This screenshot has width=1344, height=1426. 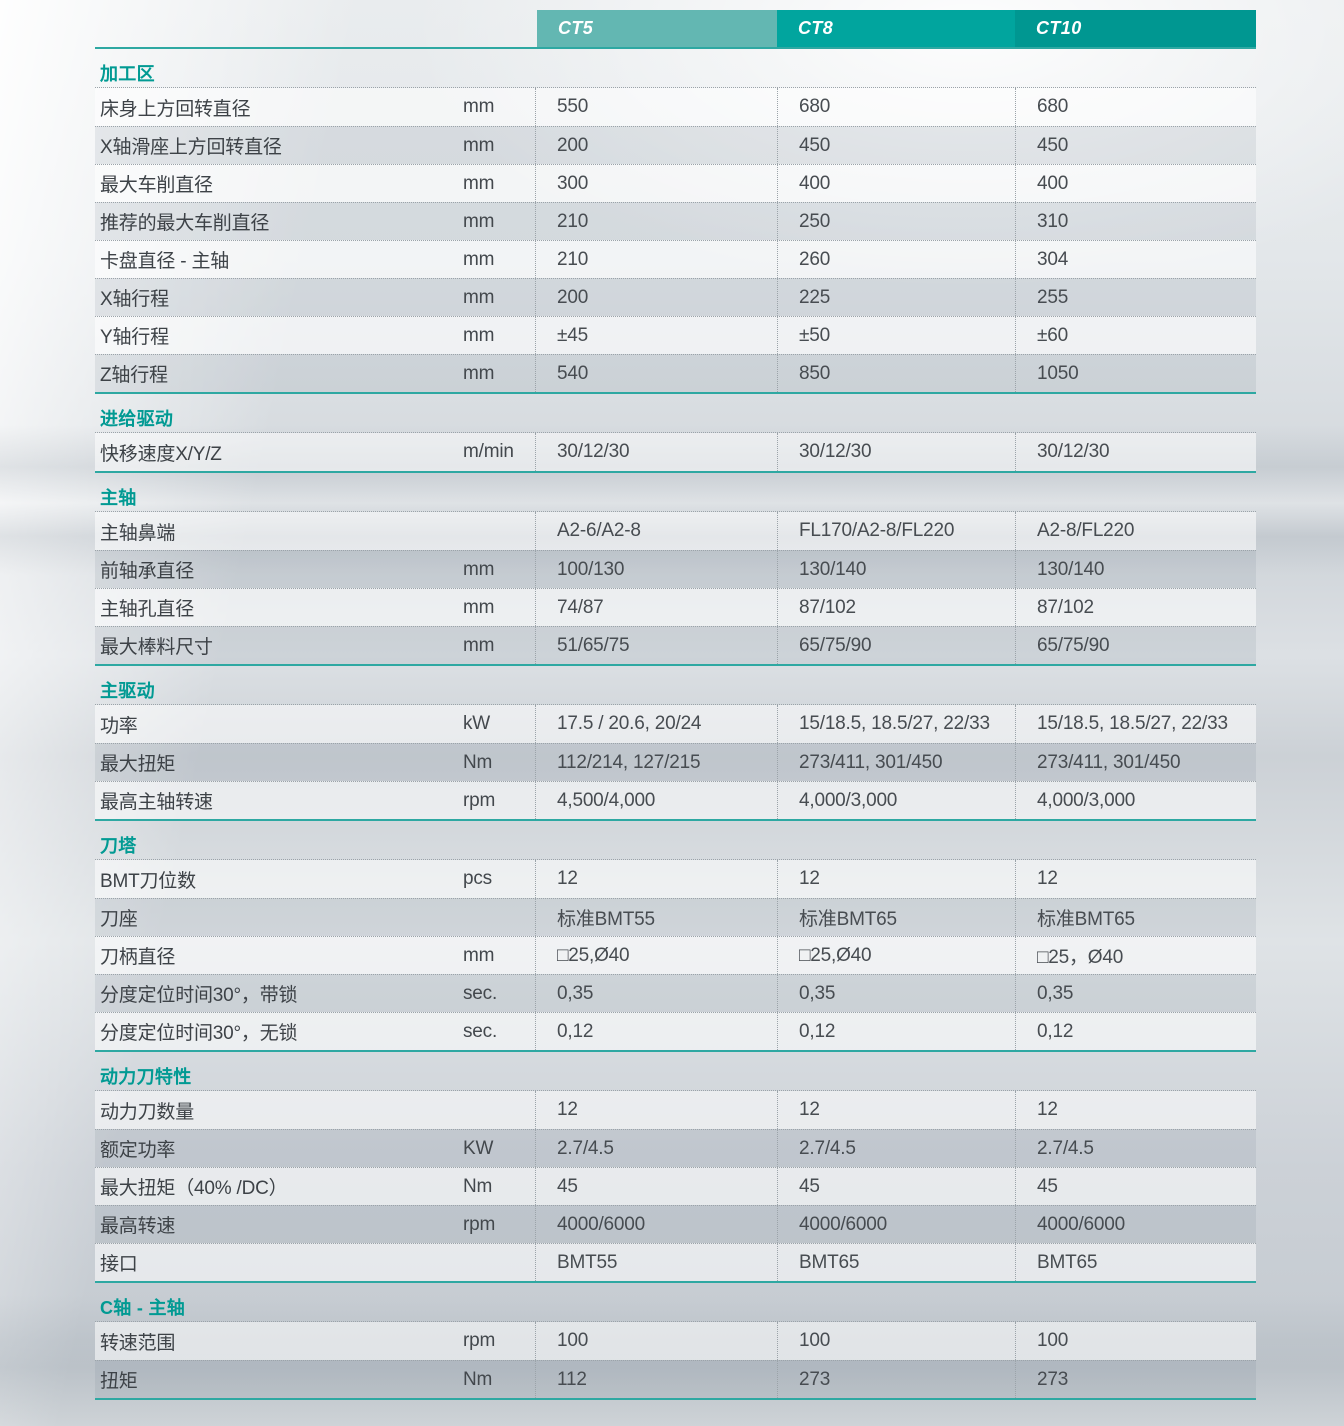 I want to click on spec-row: 分度定位时间30°，无锁 sec. 0,12 0,12 0,12, so click(x=675, y=1031).